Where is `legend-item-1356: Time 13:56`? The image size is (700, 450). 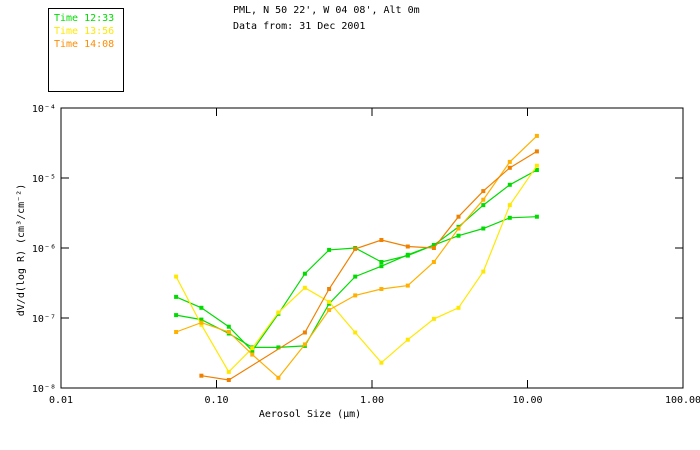 legend-item-1356: Time 13:56 is located at coordinates (84, 31).